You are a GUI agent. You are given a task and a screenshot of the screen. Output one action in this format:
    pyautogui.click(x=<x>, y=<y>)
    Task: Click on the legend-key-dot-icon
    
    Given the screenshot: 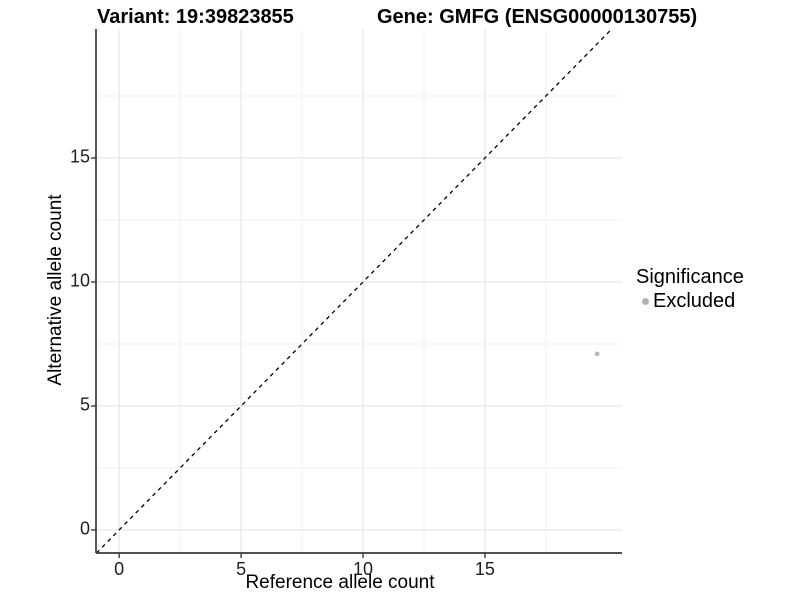 What is the action you would take?
    pyautogui.click(x=645, y=301)
    